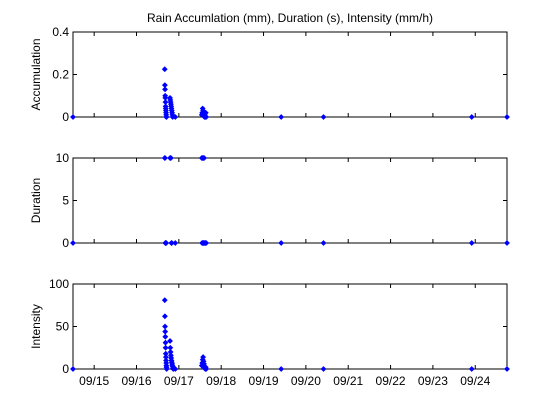 The width and height of the screenshot is (560, 420). I want to click on y-axis-label-3: Intensity, so click(36, 326).